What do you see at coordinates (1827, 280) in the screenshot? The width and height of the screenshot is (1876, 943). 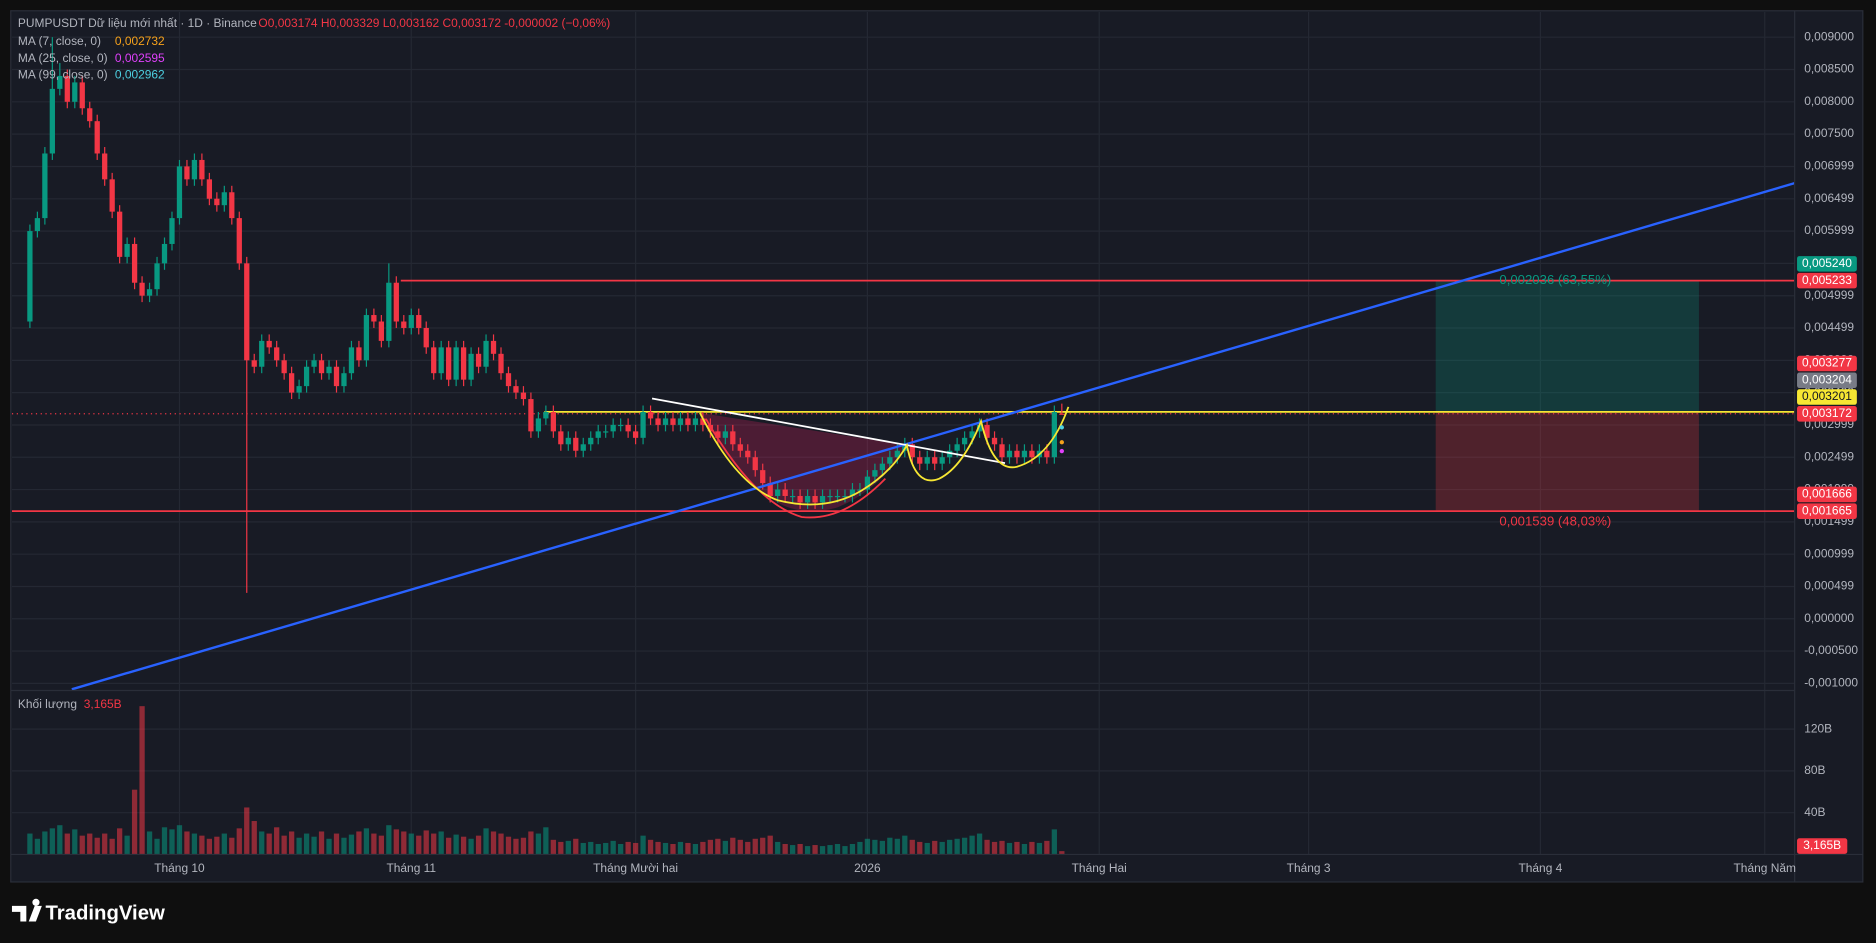 I see `price-marker-label: 0,005233` at bounding box center [1827, 280].